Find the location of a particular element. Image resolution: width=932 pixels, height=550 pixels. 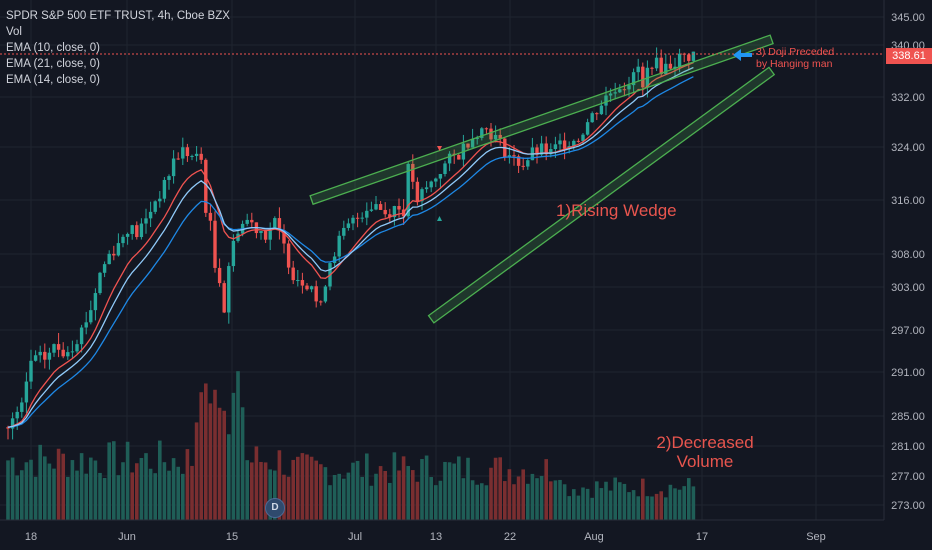

y-tick-label: 297.00 is located at coordinates (908, 331).